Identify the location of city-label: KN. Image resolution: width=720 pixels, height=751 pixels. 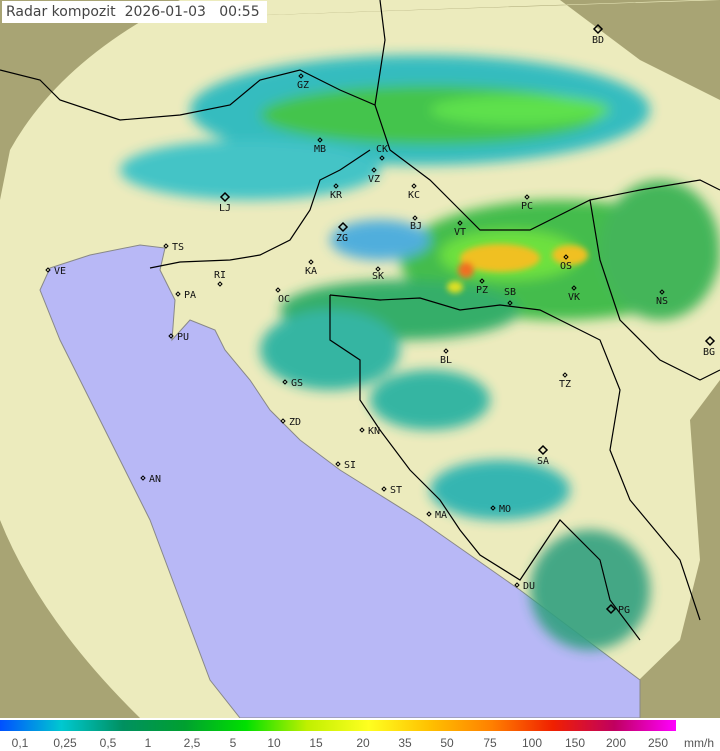
(374, 431).